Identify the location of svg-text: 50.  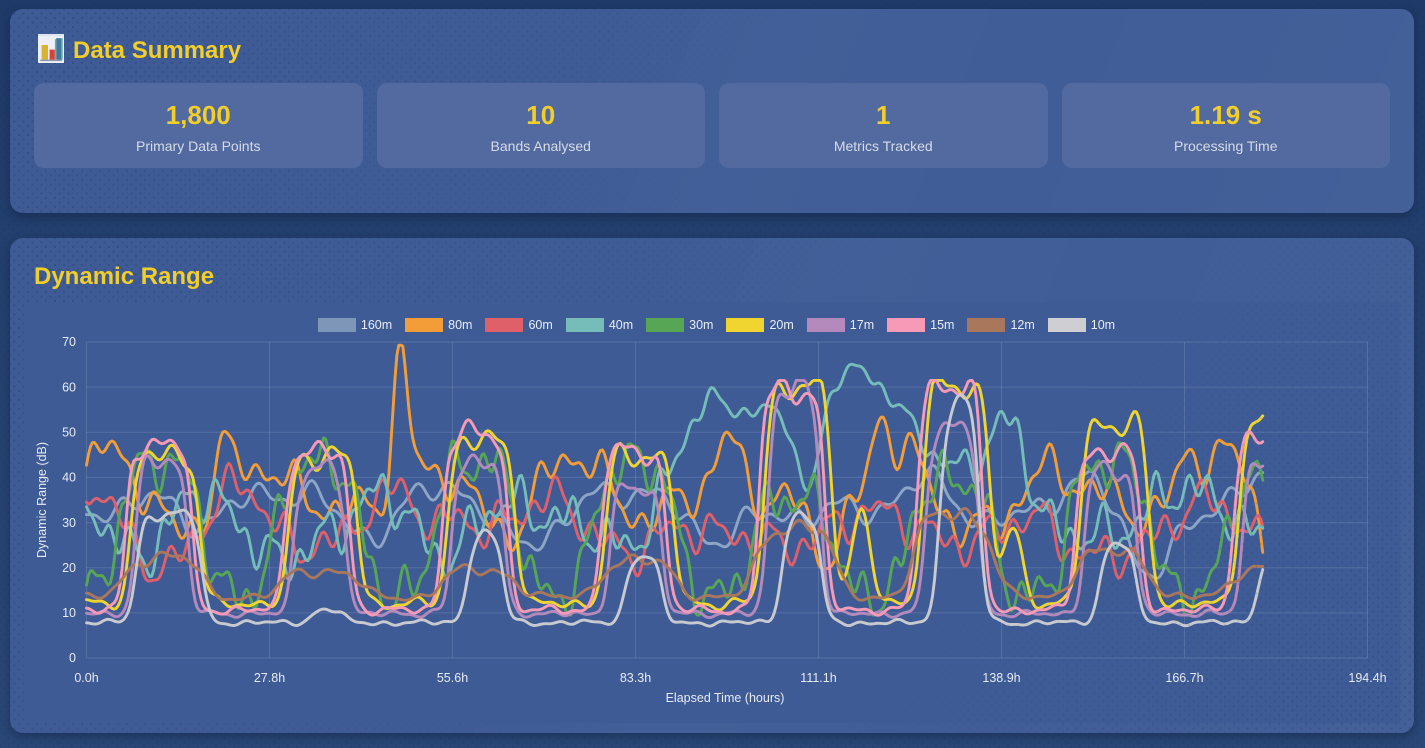
(69, 433).